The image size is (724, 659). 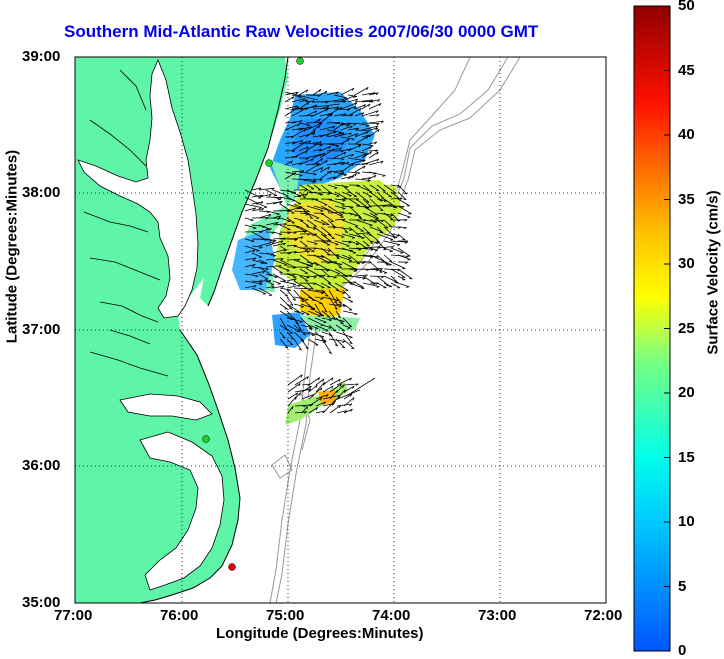 I want to click on x-tick-label: 77:00, so click(x=73, y=615).